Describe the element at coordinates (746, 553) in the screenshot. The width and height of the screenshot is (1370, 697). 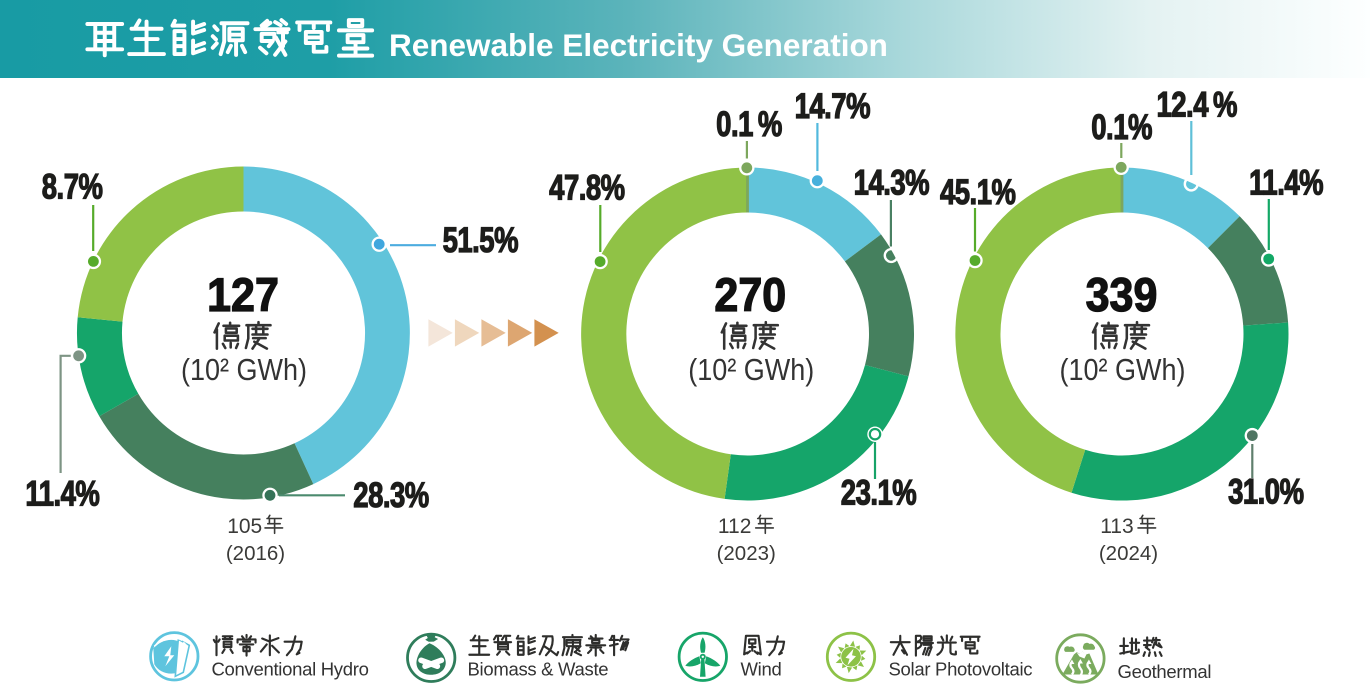
I see `svg-text: (2023)` at that location.